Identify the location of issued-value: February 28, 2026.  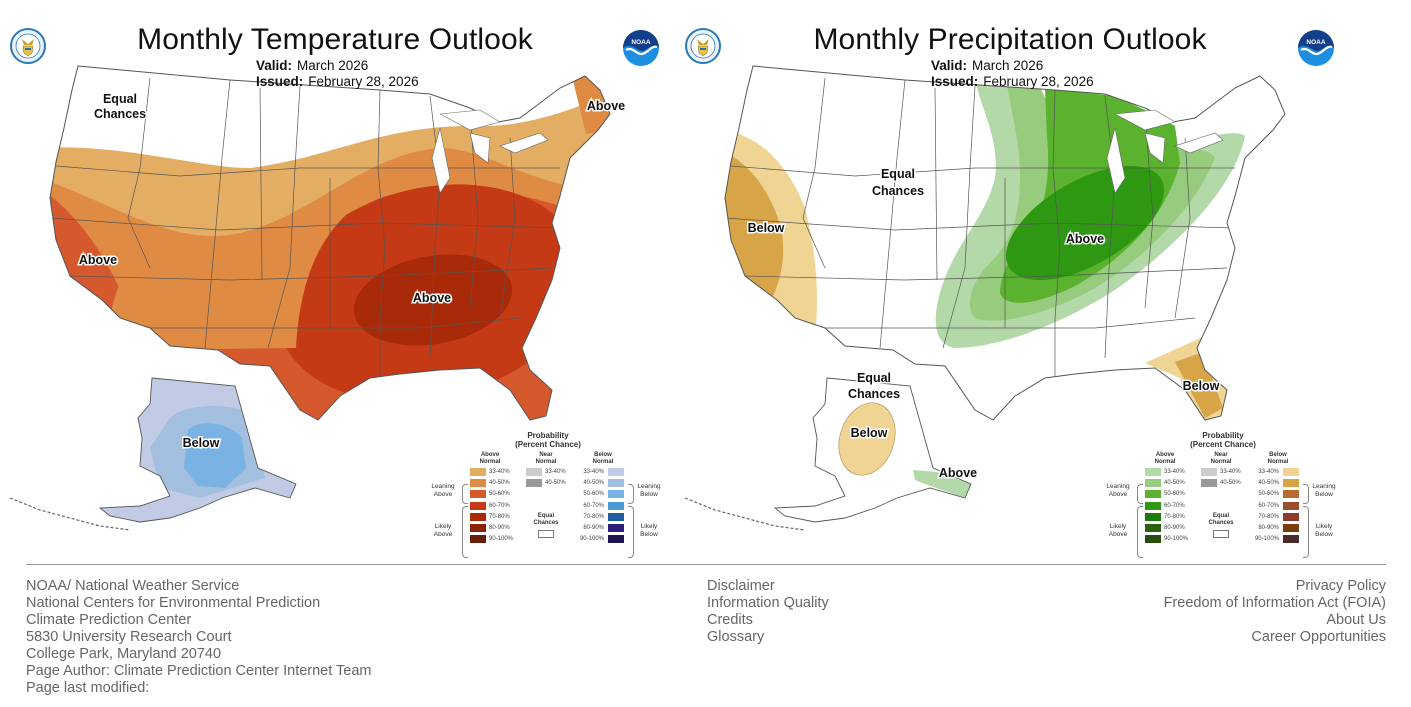
(1038, 81).